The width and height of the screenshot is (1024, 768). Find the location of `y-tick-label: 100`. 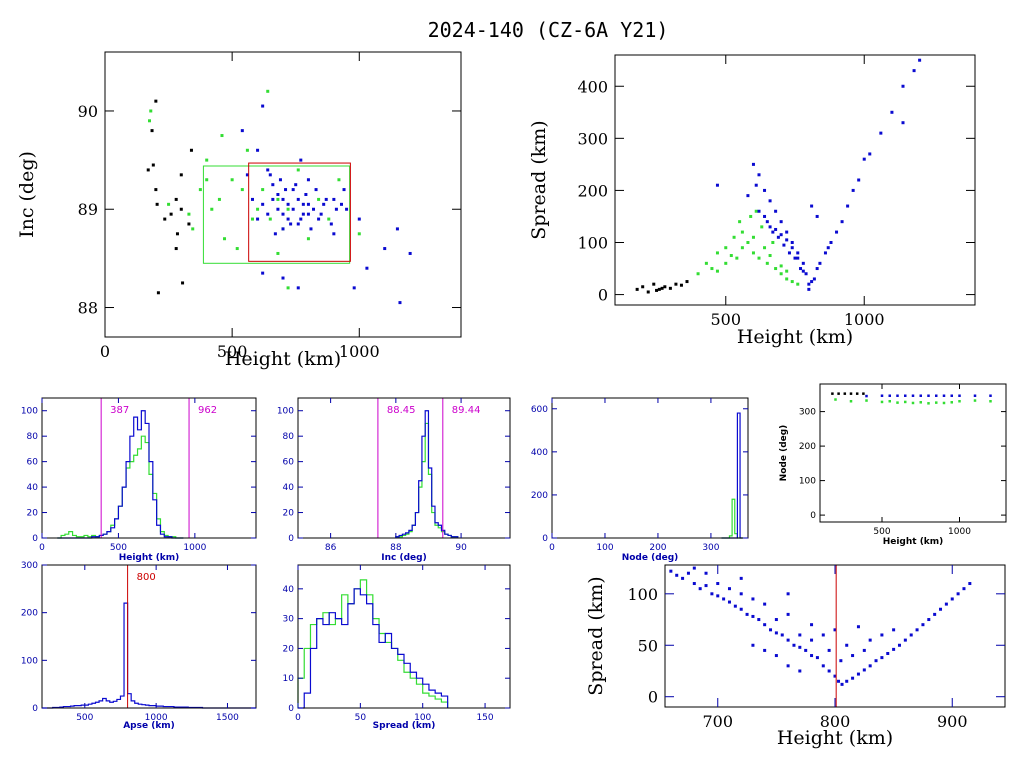

y-tick-label: 100 is located at coordinates (592, 243).